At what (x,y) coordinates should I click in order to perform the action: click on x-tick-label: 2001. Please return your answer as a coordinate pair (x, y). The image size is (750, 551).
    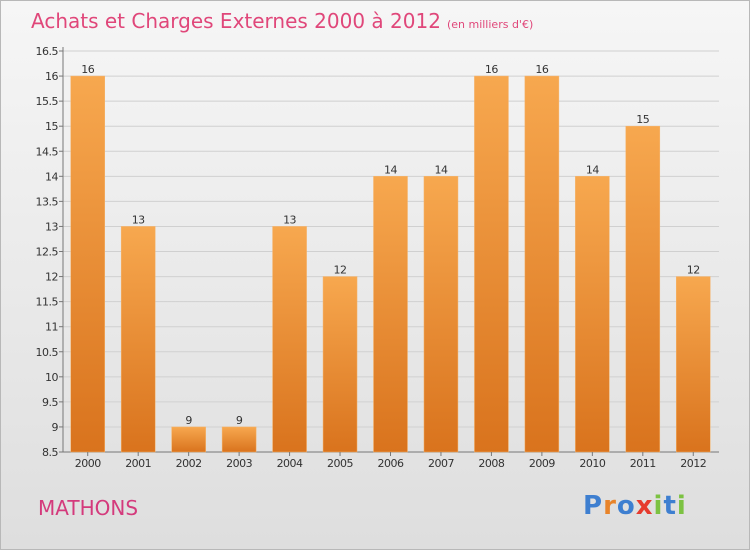
    Looking at the image, I should click on (138, 463).